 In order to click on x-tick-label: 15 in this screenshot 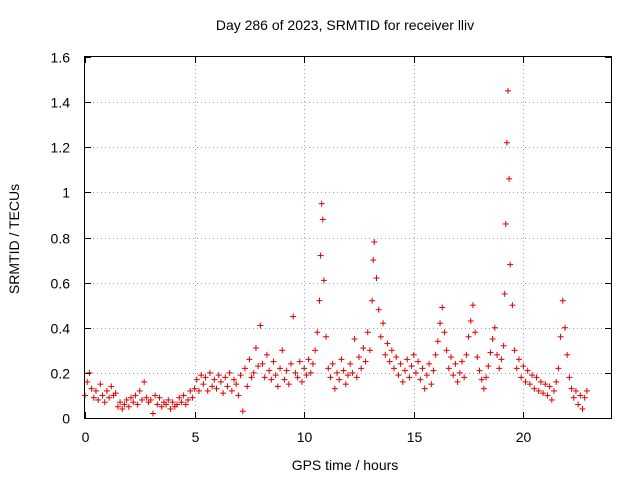, I will do `click(415, 437)`.